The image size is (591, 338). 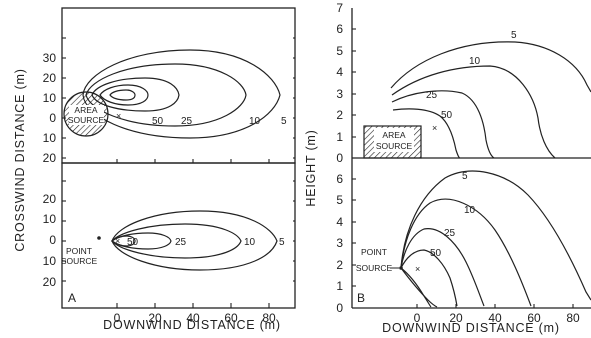 I want to click on right-x-axis-label: DOWNWIND DISTANCE (m), so click(x=471, y=328).